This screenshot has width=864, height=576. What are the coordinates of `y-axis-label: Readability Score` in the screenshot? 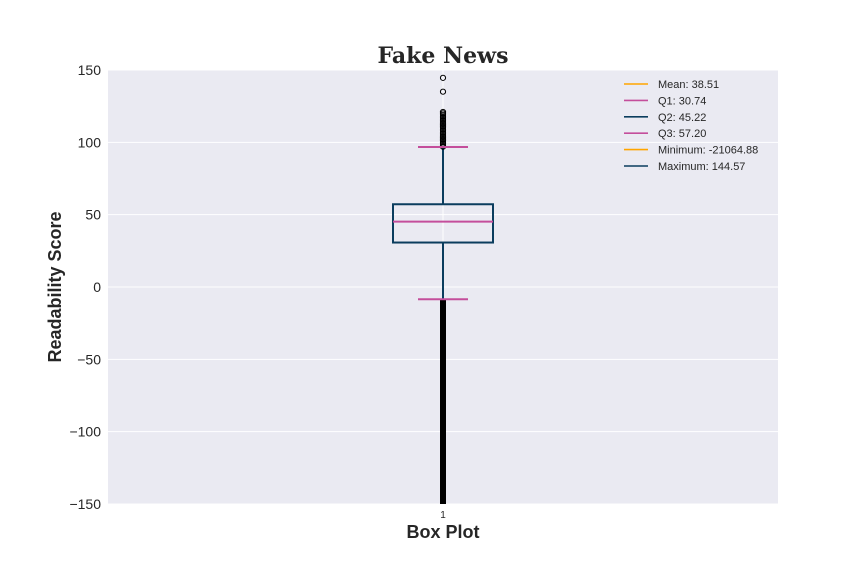 It's located at (55, 286).